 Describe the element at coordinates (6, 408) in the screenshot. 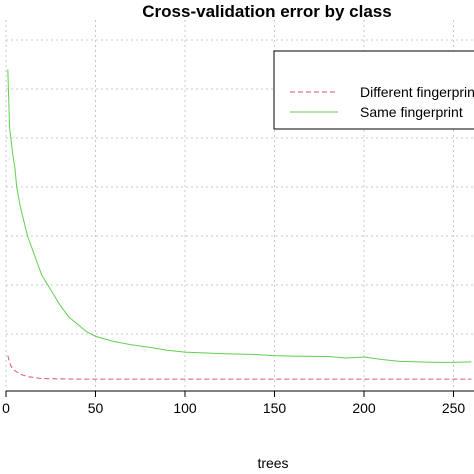

I see `x-tick-label-0: 0` at that location.